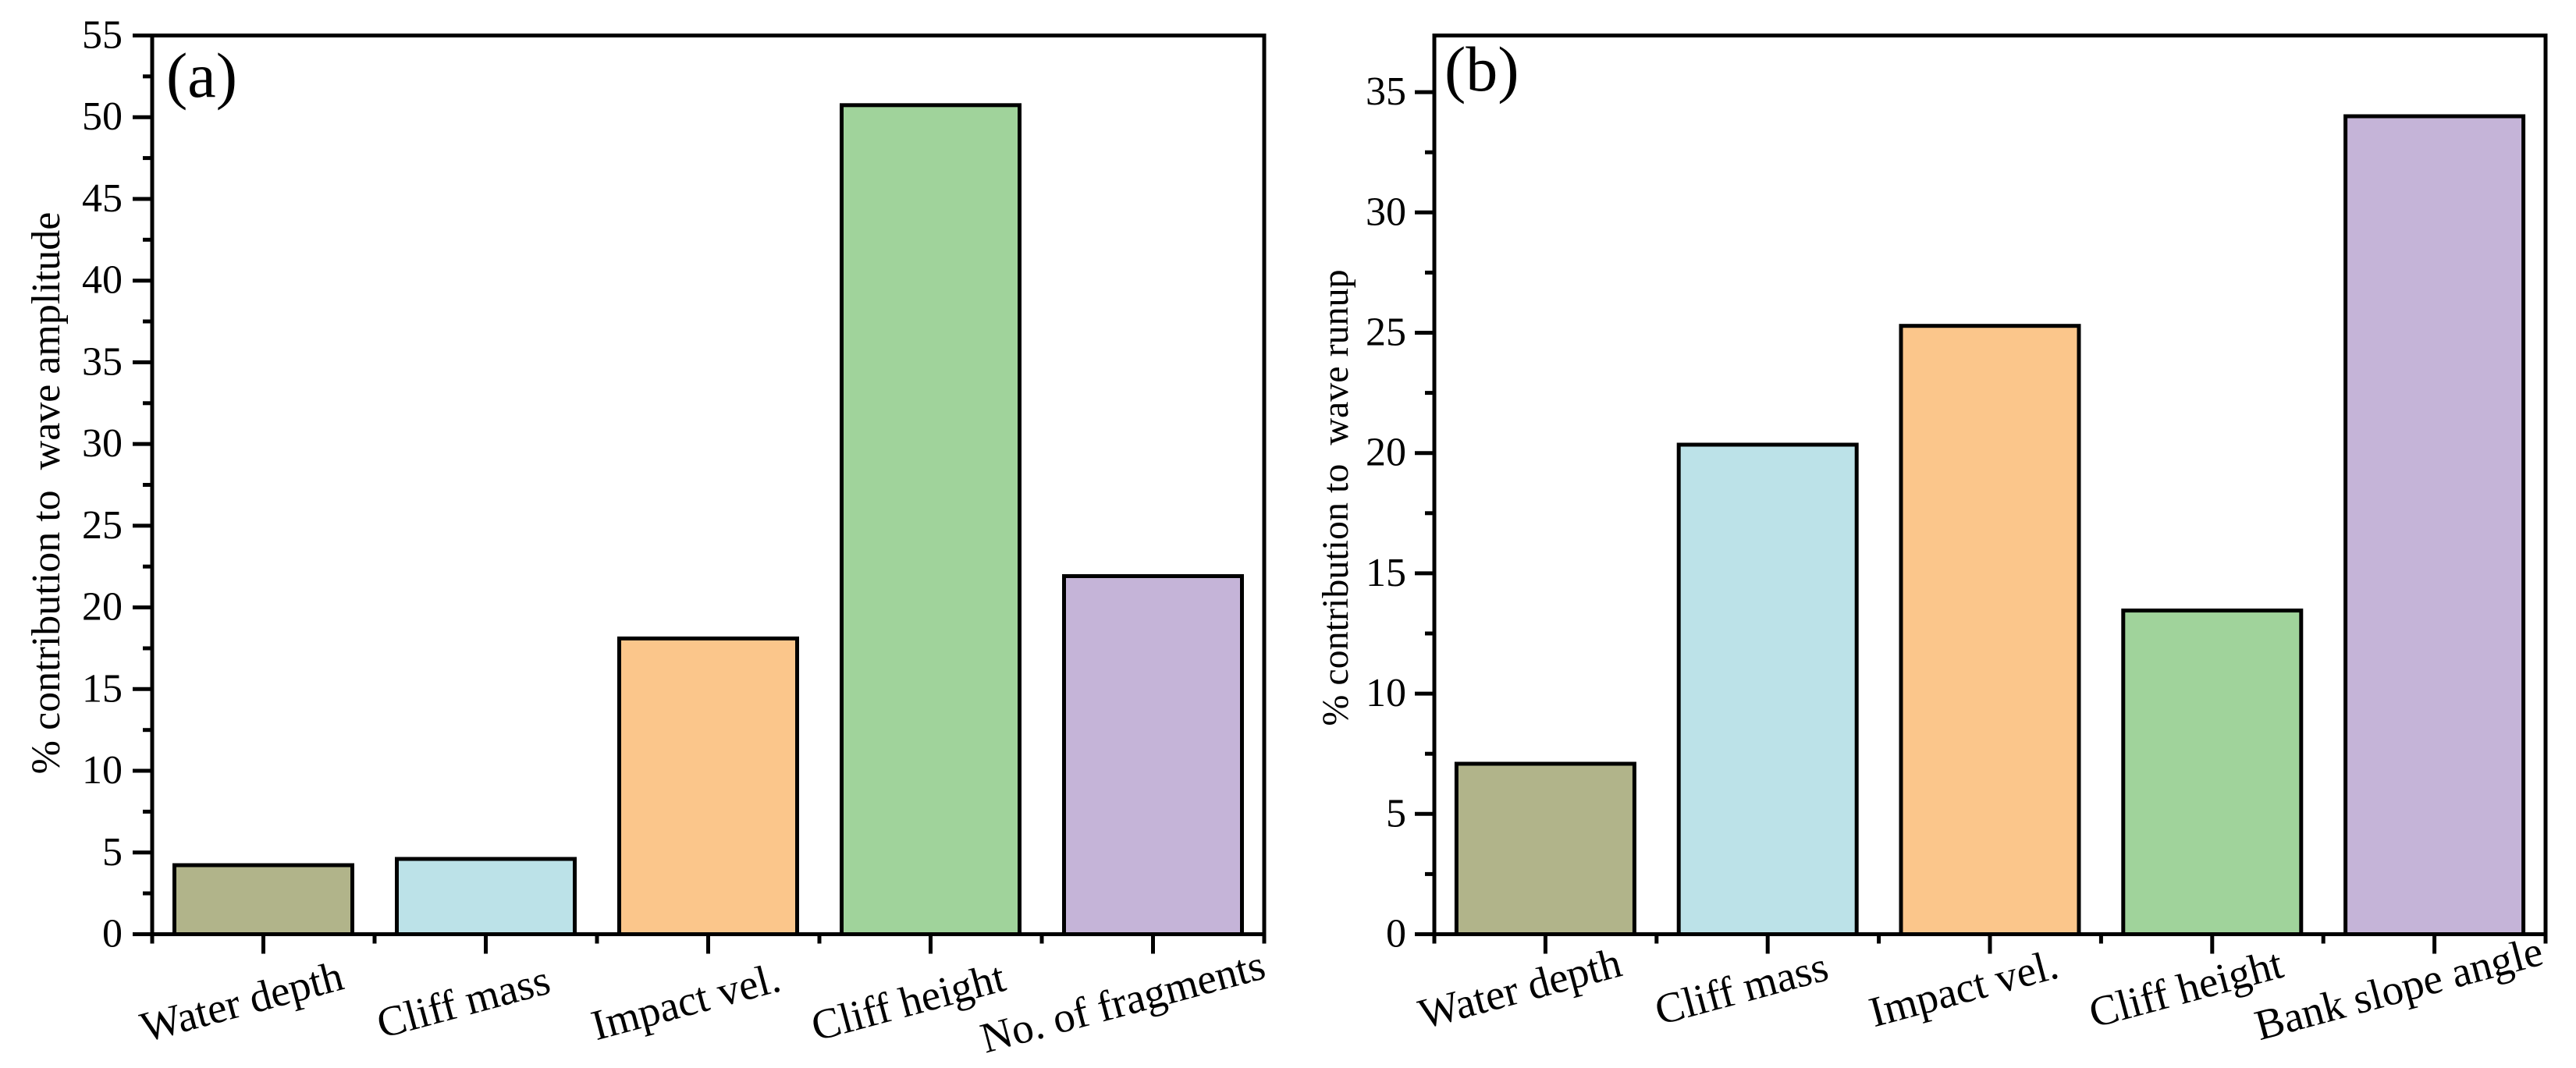 The height and width of the screenshot is (1068, 2576). I want to click on svg-text: 50, so click(103, 116).